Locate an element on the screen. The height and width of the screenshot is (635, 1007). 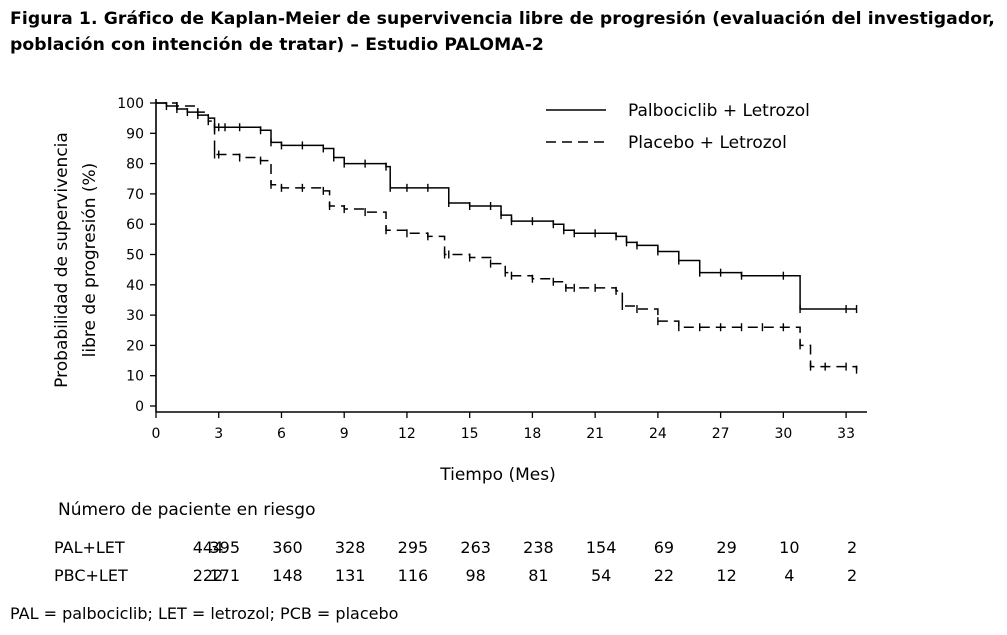
risk-value: 360 is located at coordinates (287, 547).